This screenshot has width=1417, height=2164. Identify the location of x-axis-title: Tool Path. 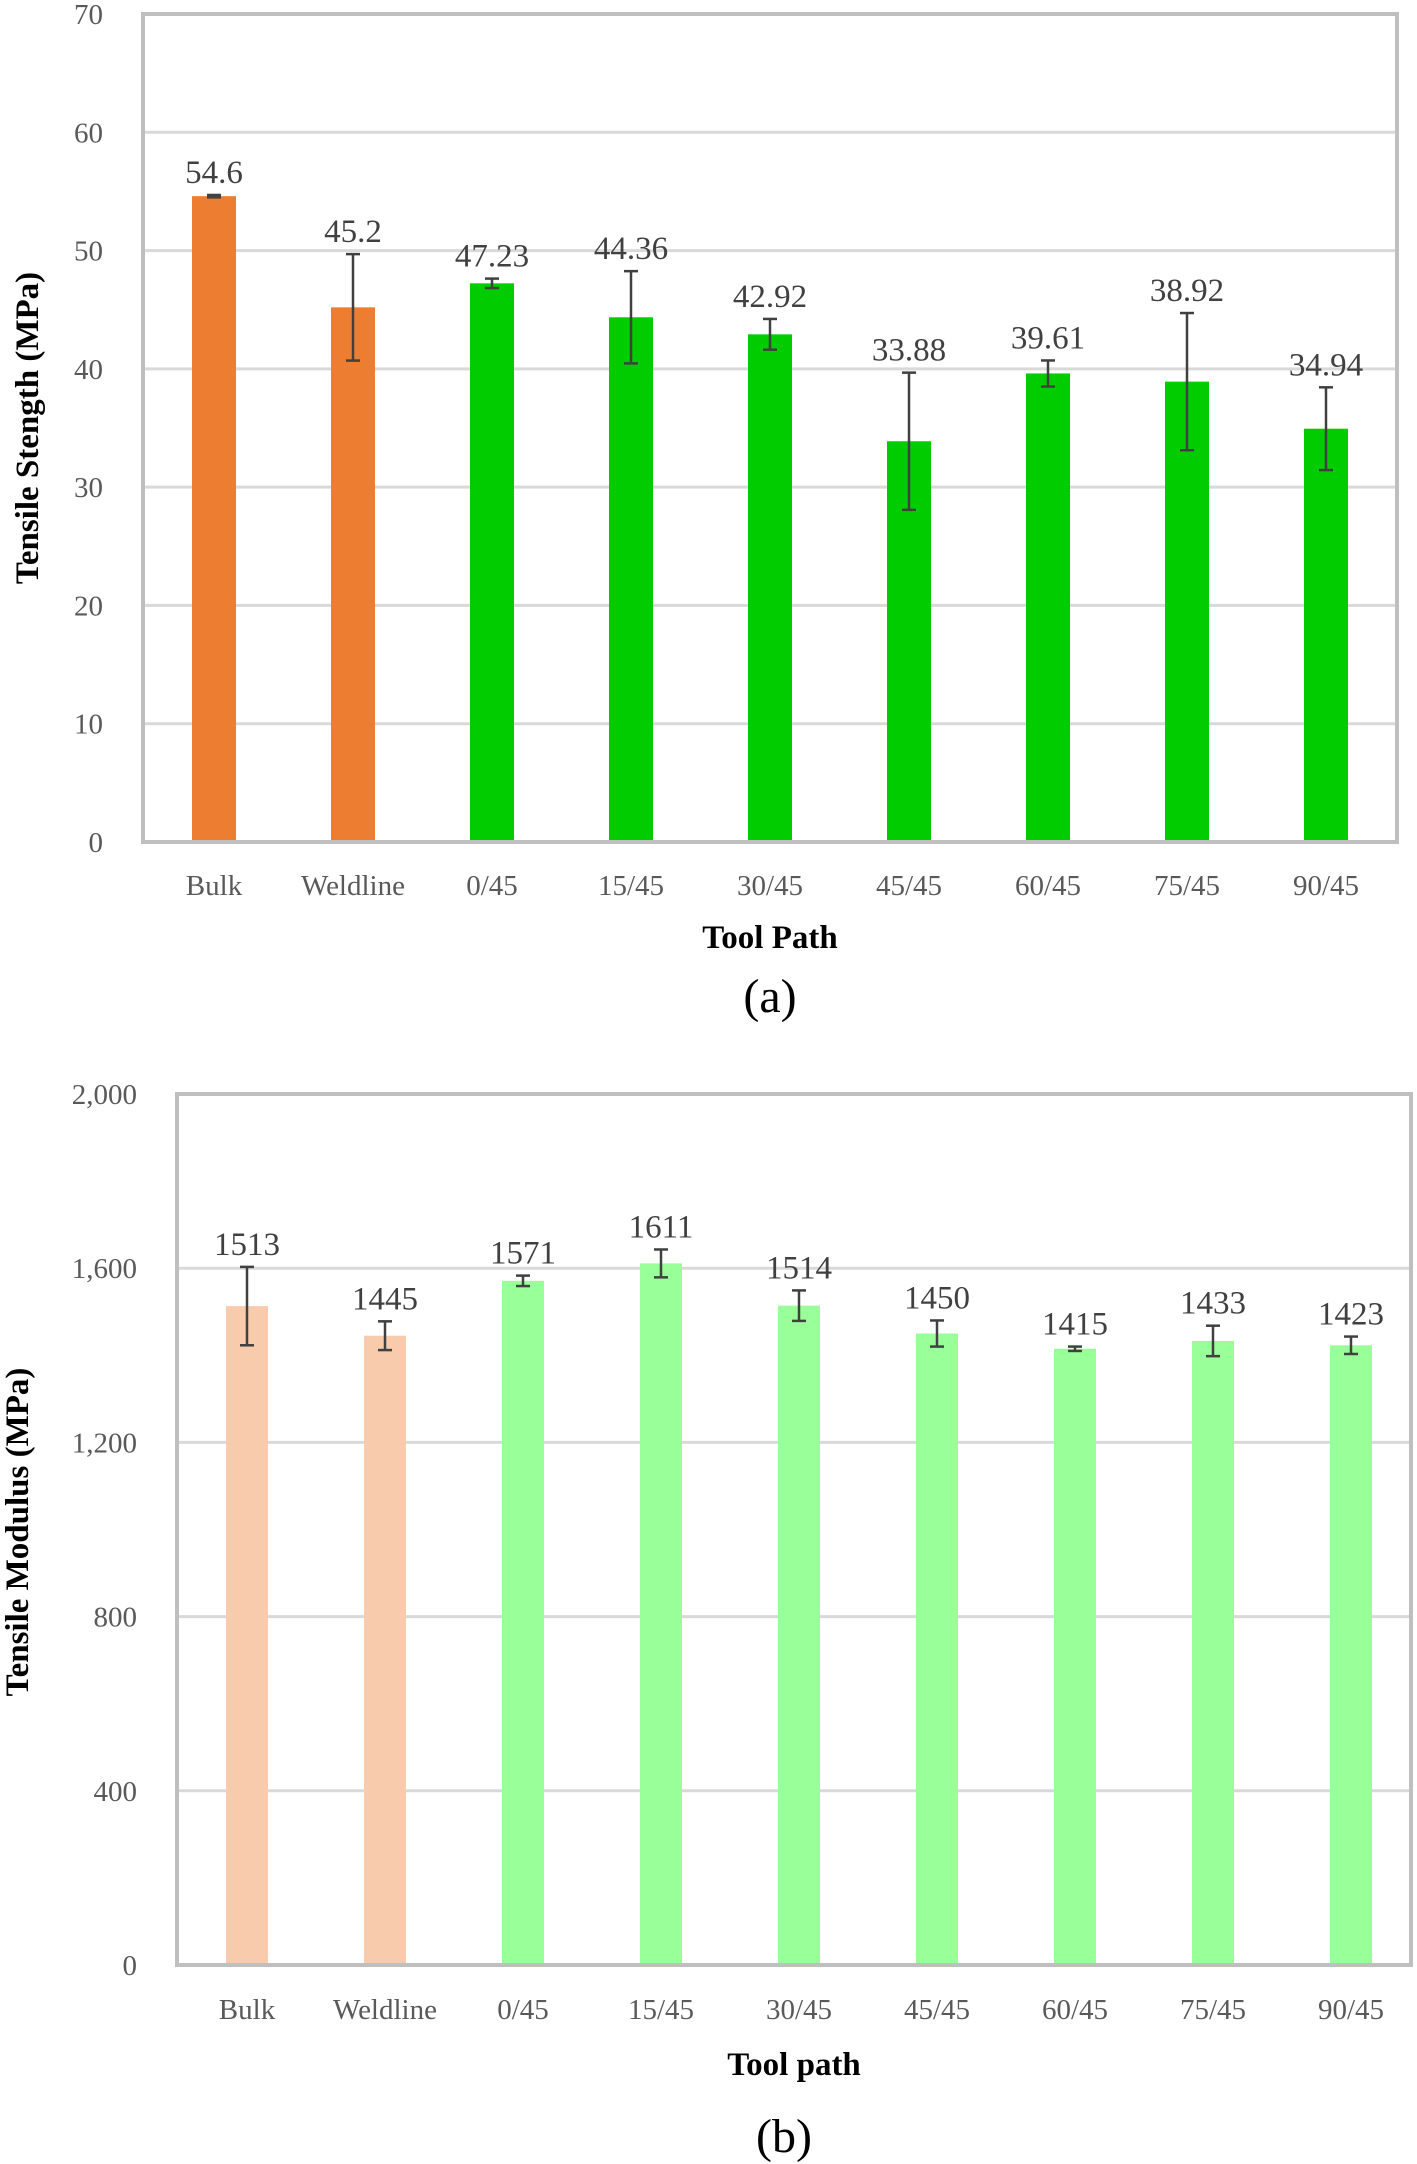
(769, 938).